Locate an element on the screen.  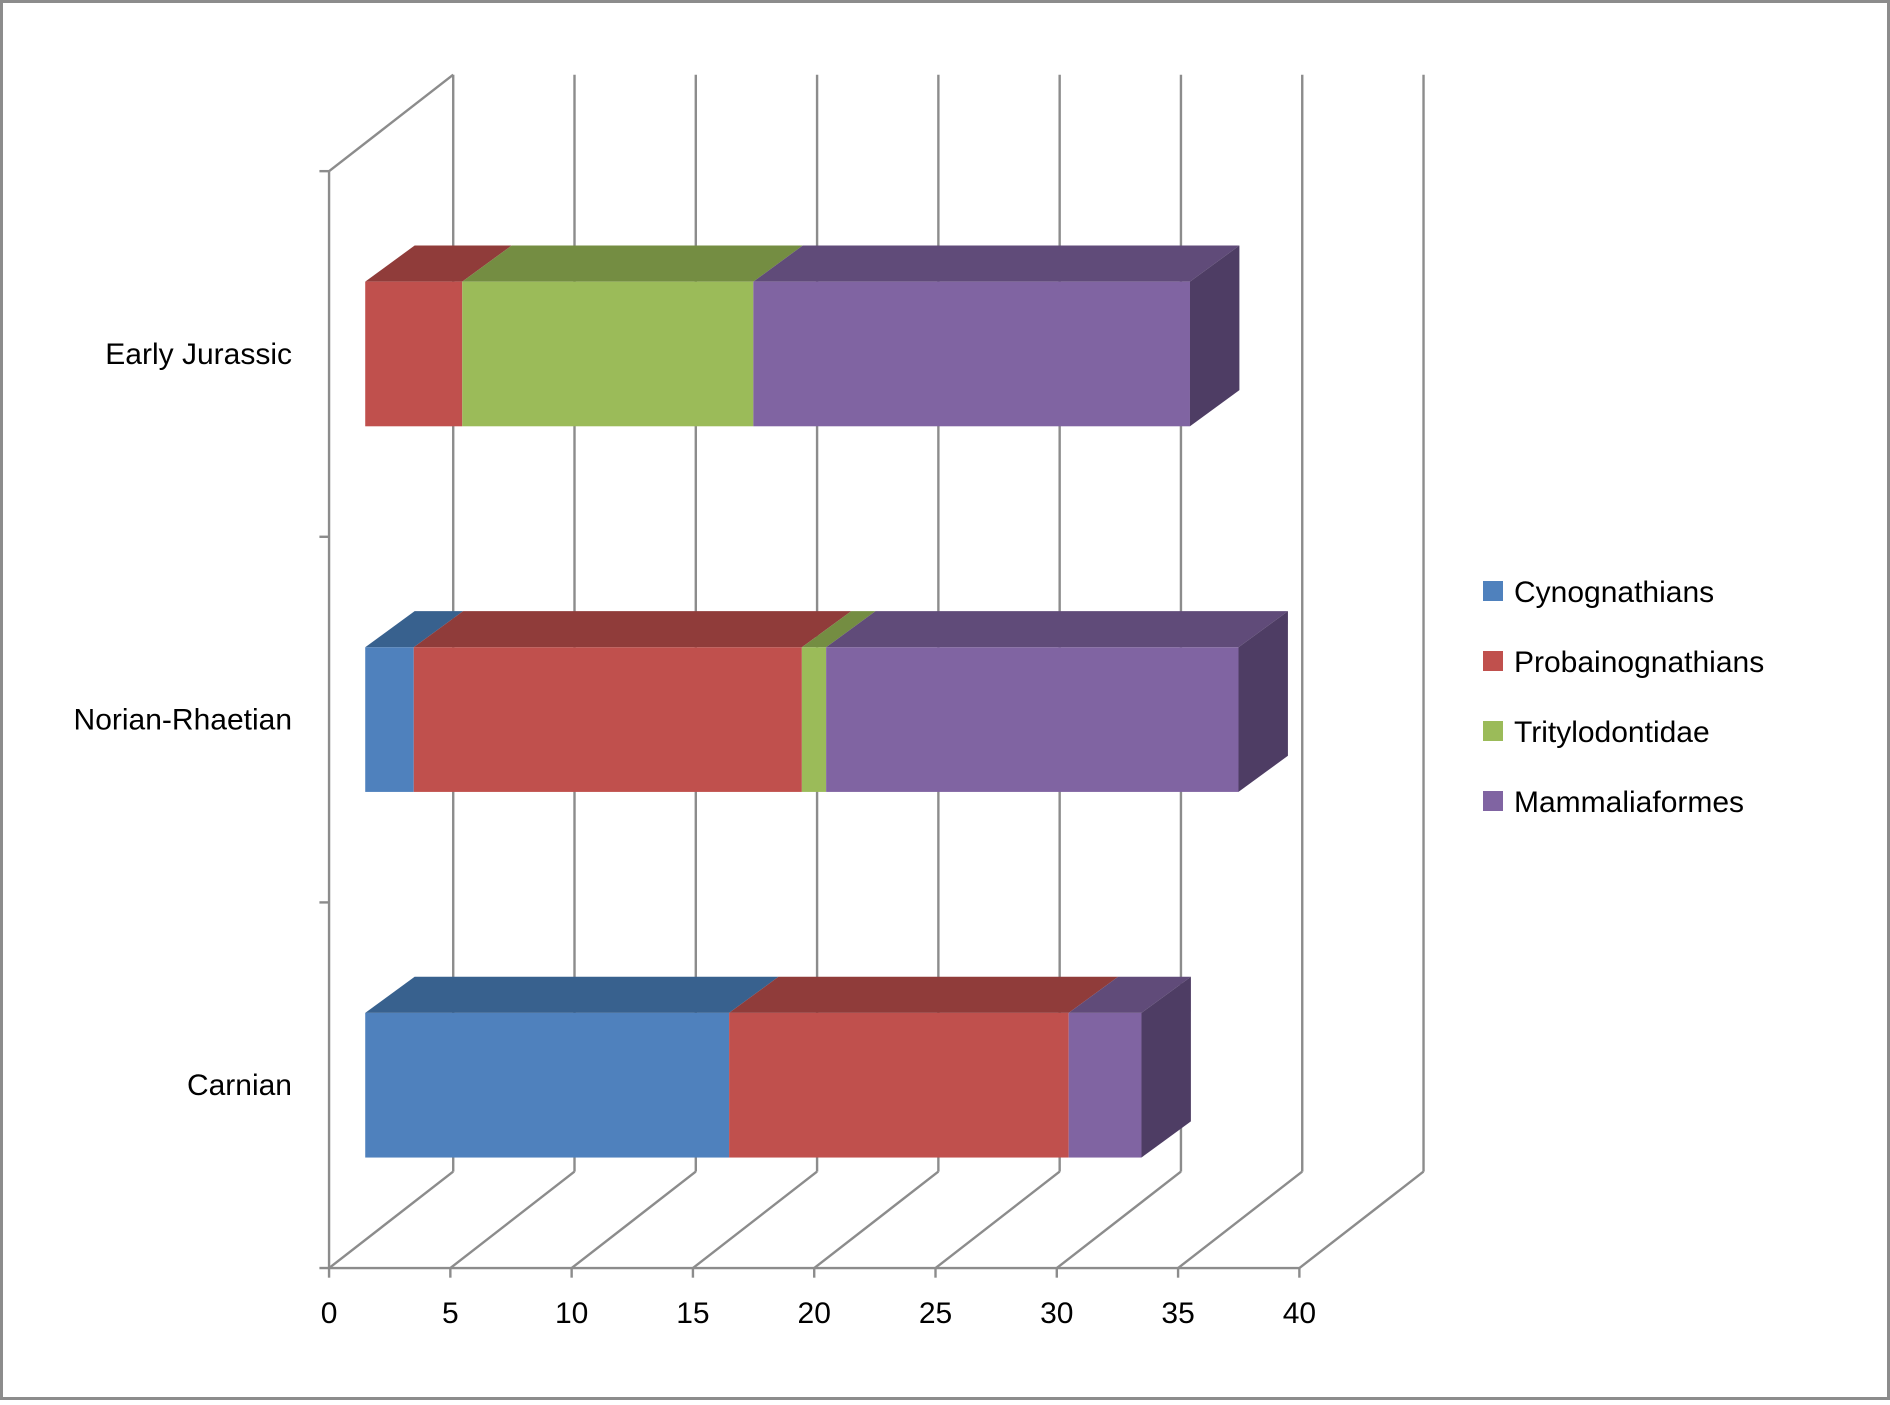
legend-label: Tritylodontidae is located at coordinates (1612, 732).